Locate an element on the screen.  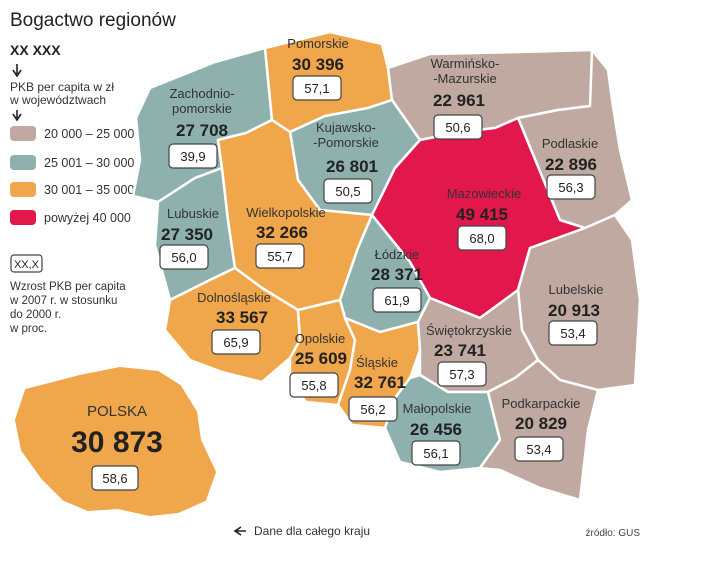
growth-box-warminsko is located at coordinates (458, 127).